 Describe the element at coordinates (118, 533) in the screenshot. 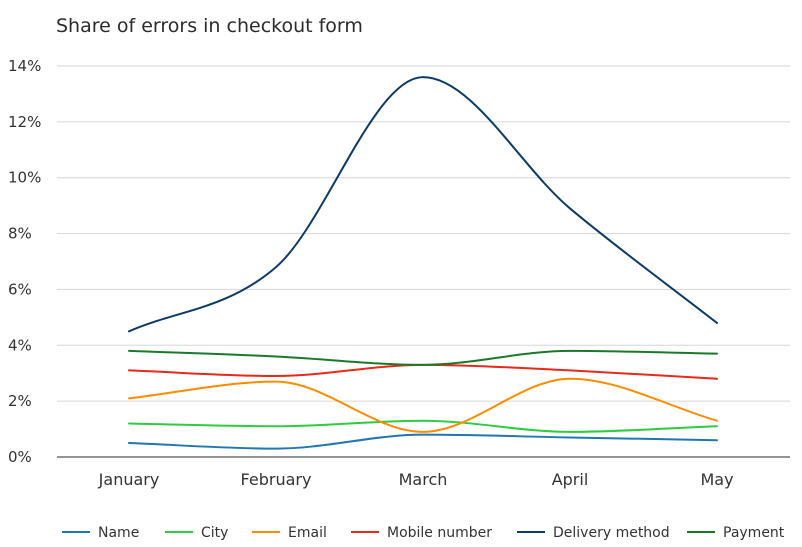

I see `legend-label-name: Name` at that location.